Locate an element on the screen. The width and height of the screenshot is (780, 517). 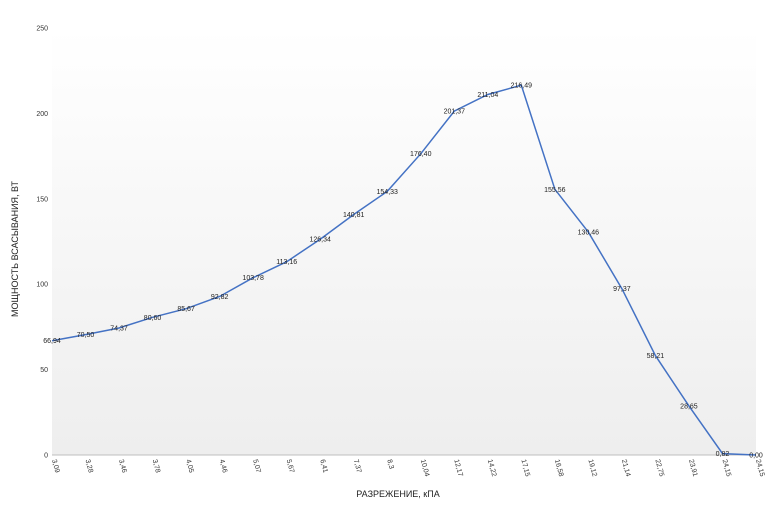
x-tick-label: 5,07 is located at coordinates (256, 466).